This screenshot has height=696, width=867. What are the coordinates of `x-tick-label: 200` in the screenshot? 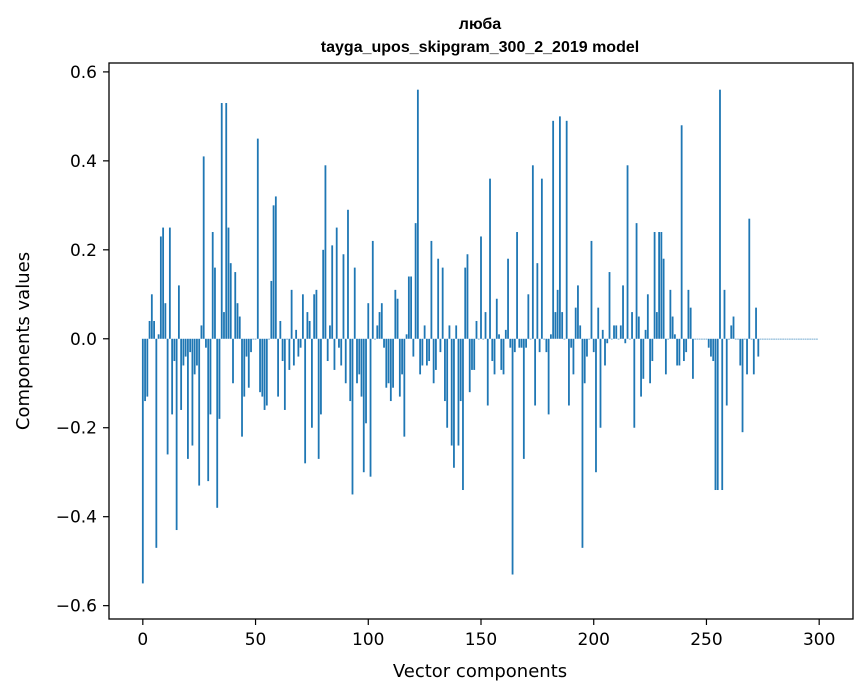 It's located at (594, 640).